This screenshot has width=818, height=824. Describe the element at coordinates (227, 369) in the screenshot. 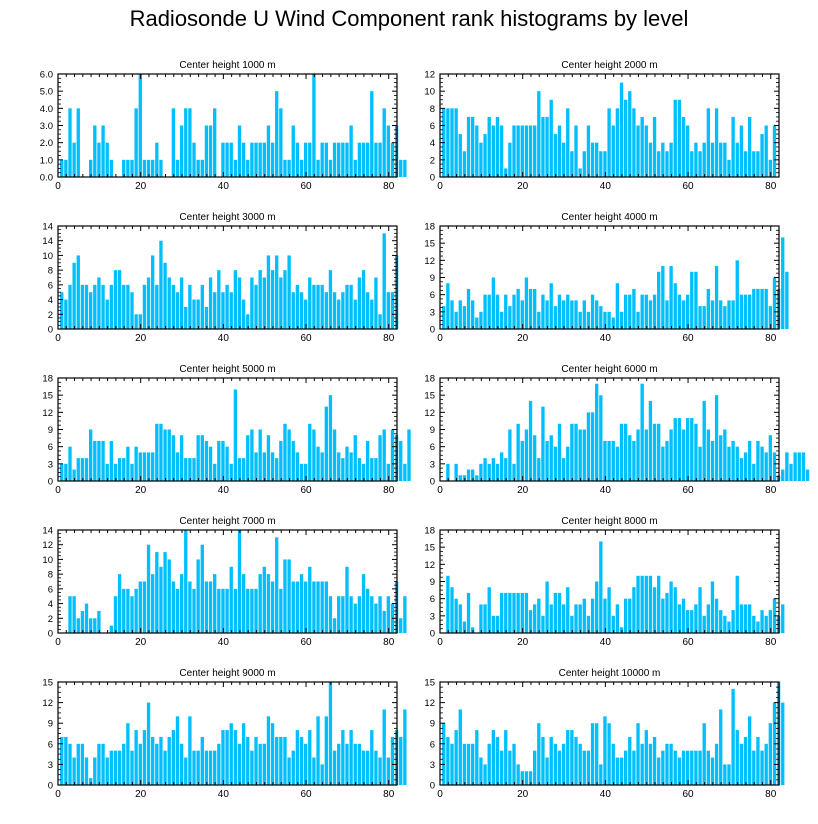

I see `panel-title: Center height 5000 m` at that location.